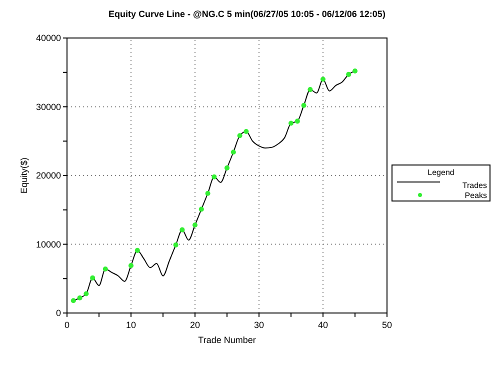  I want to click on x-tick-label: 30, so click(259, 325).